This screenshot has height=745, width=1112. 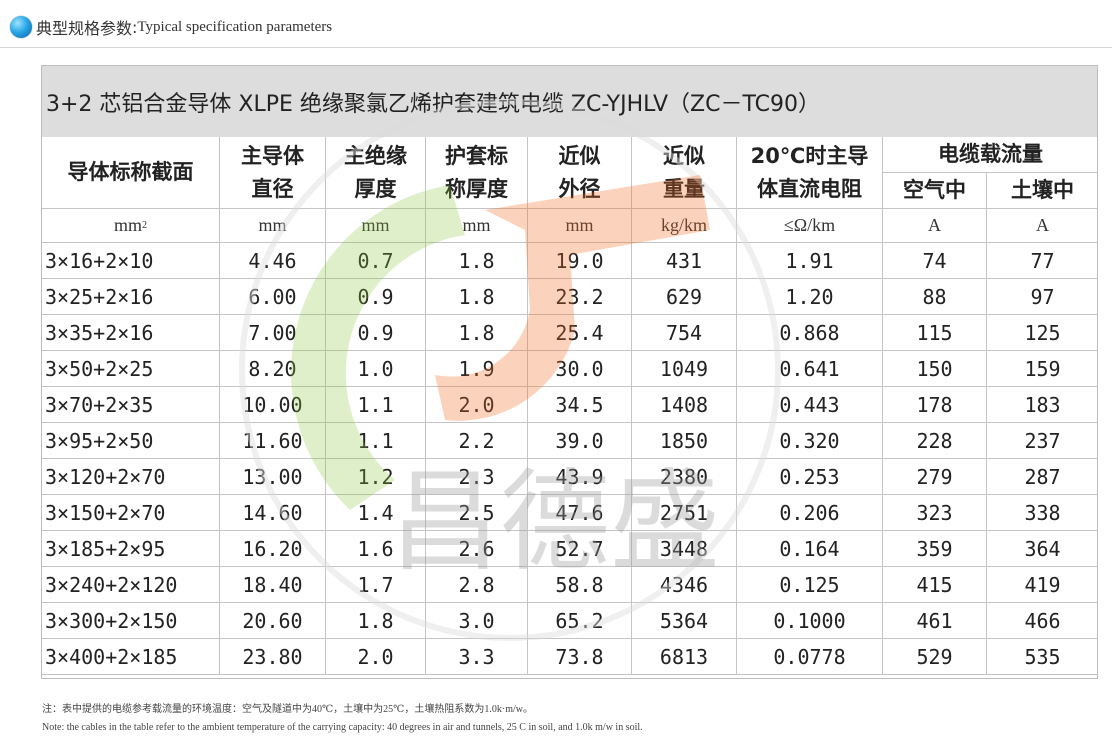 I want to click on unit-c4: mm, so click(x=477, y=226).